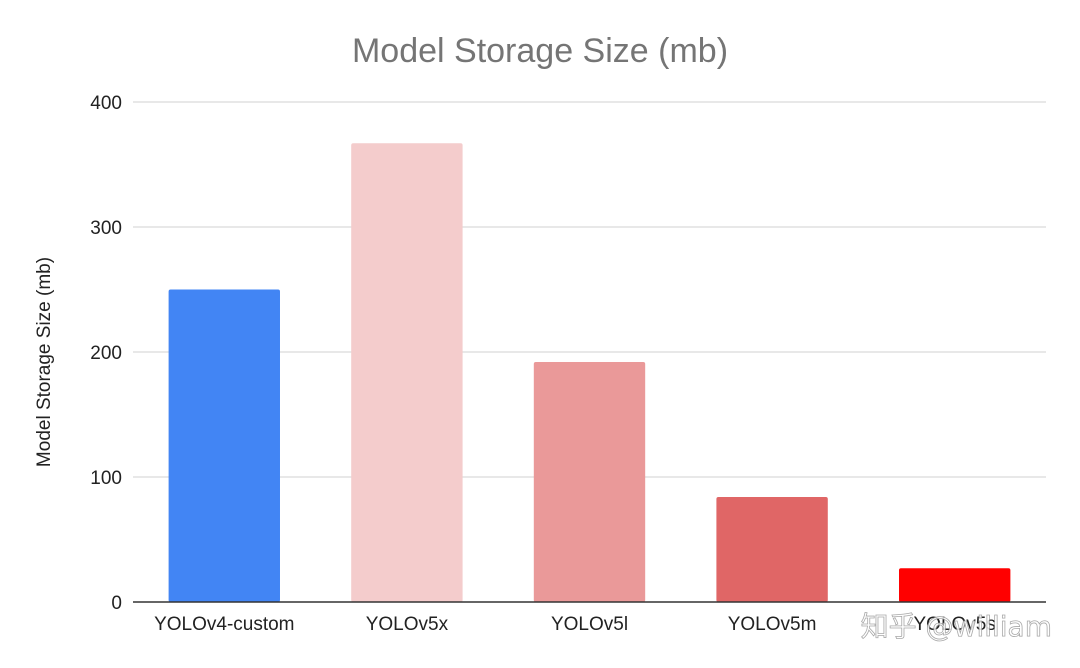 This screenshot has height=668, width=1080. What do you see at coordinates (407, 624) in the screenshot?
I see `x-category-label: YOLOv5x` at bounding box center [407, 624].